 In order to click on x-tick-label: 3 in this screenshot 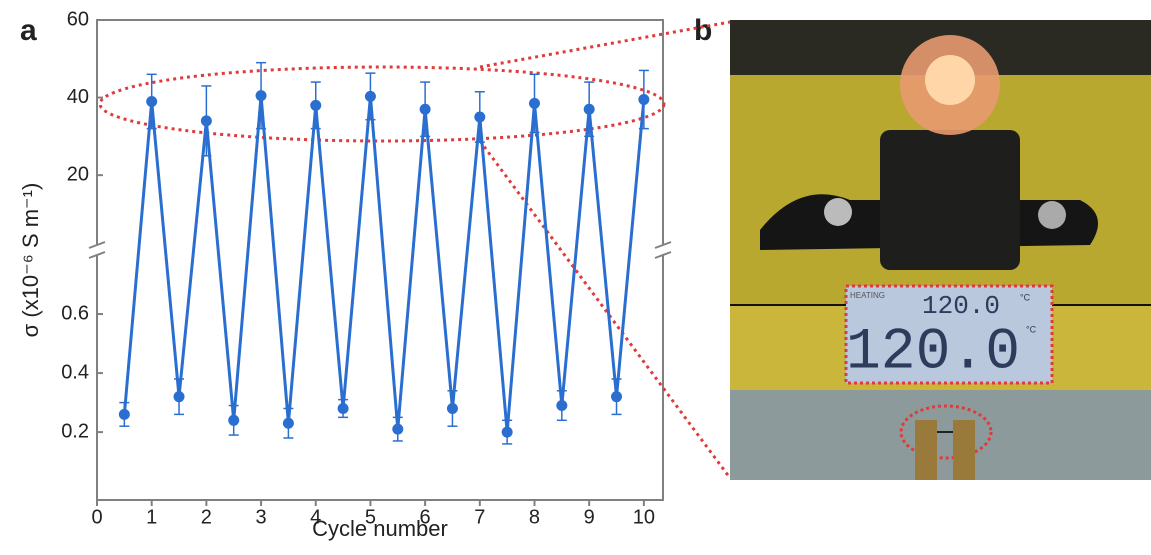, I will do `click(260, 518)`.